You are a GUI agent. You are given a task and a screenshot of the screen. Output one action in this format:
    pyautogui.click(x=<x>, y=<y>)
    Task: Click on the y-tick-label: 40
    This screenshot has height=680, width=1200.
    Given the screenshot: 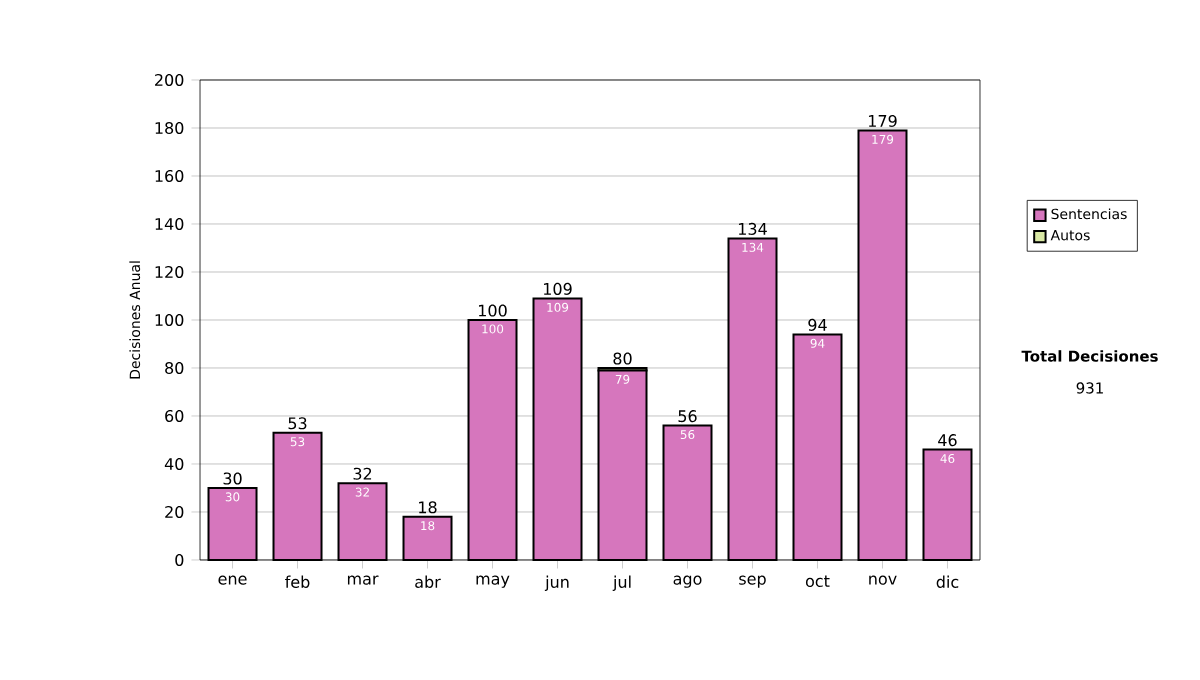 What is the action you would take?
    pyautogui.click(x=174, y=464)
    